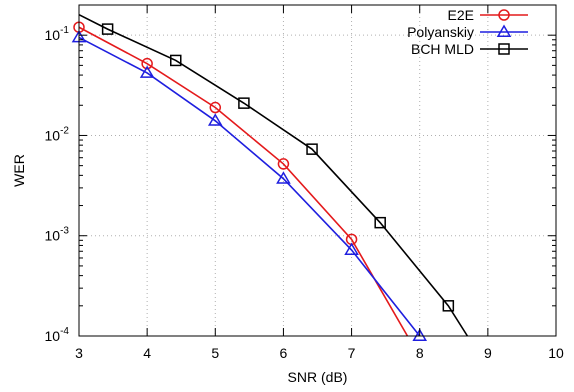 This screenshot has height=392, width=574. Describe the element at coordinates (57, 235) in the screenshot. I see `y-tick-label: 10⁻³` at that location.